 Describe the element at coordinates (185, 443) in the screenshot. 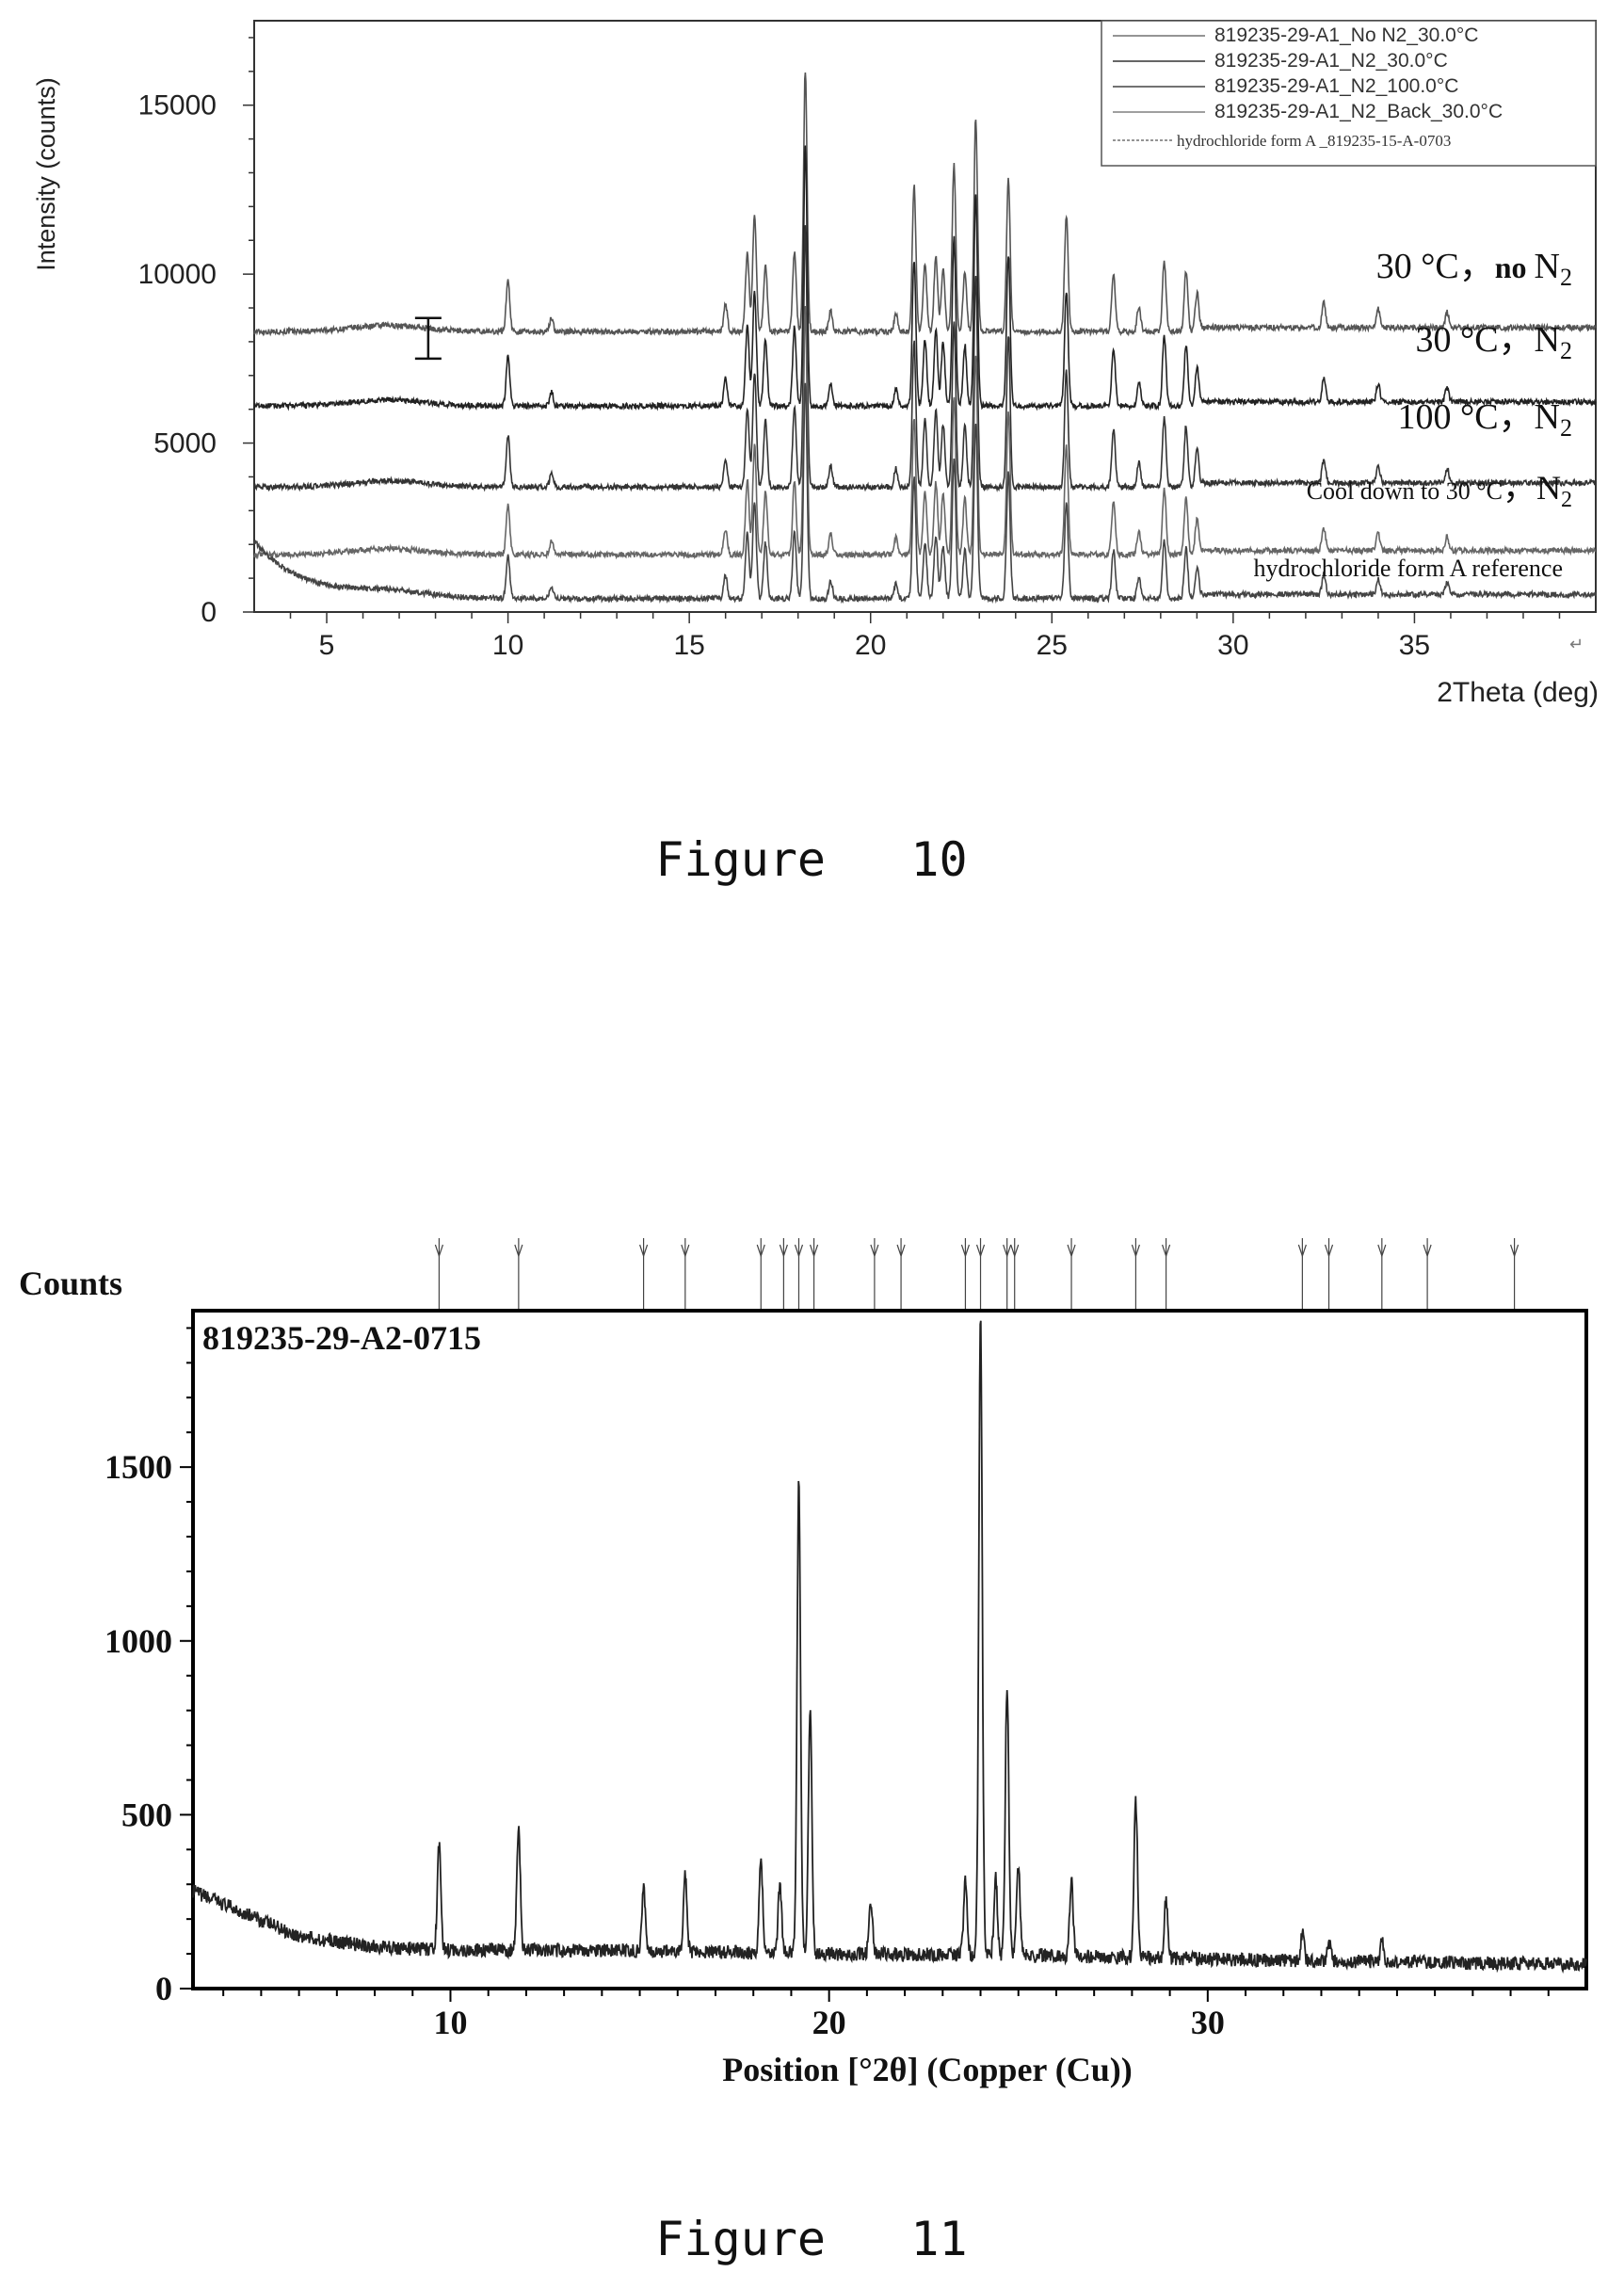

I see `y-tick-label: 5000` at that location.